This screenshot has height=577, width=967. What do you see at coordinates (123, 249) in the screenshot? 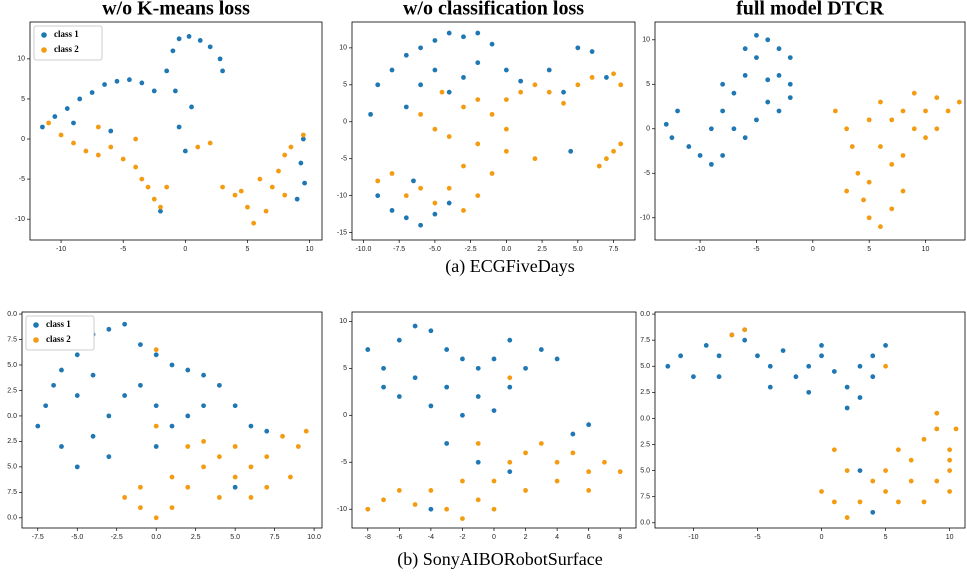
I see `x-tick-label: -5` at bounding box center [123, 249].